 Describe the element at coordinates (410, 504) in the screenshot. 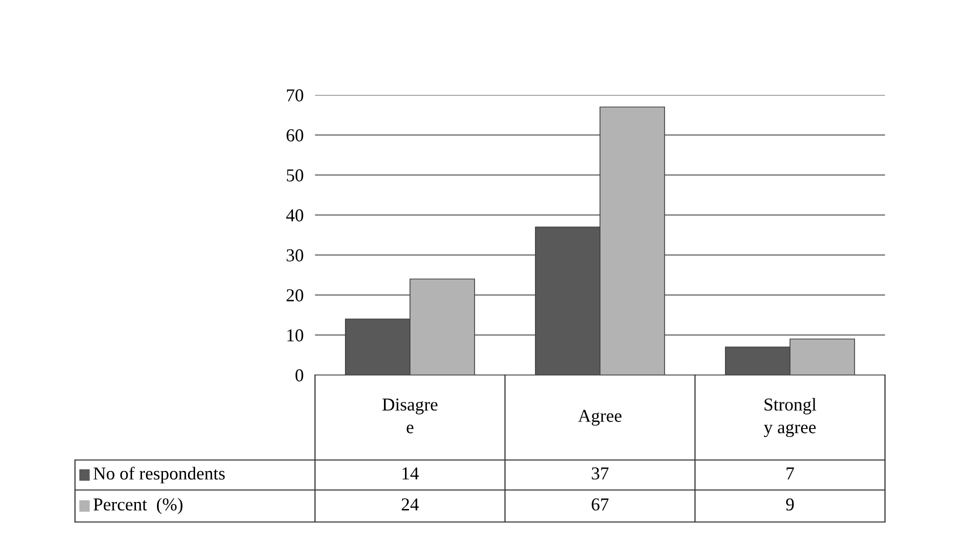

I see `data-label: 24` at that location.